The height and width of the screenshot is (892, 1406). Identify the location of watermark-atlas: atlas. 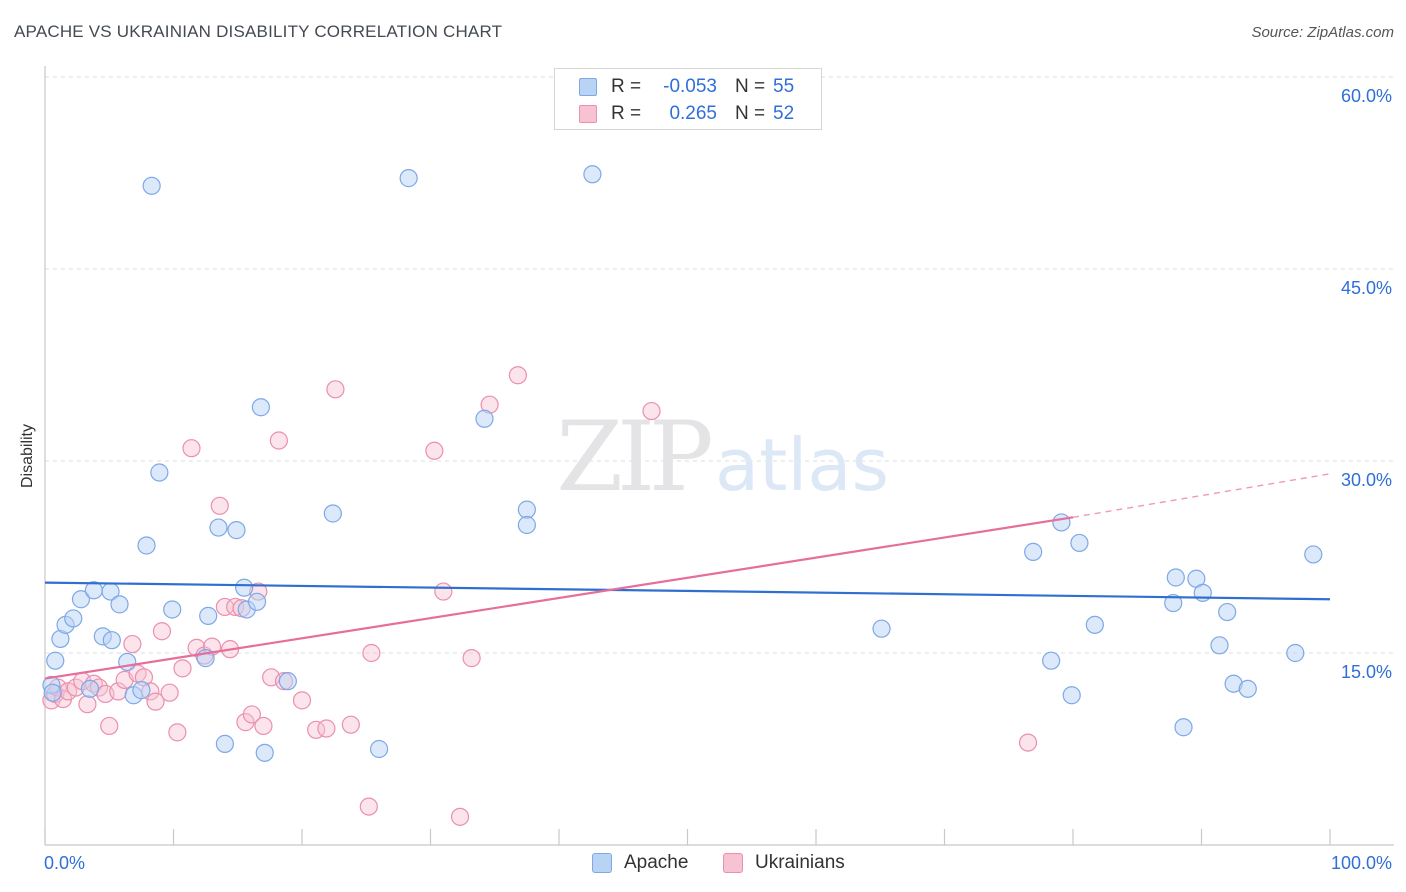
(802, 465).